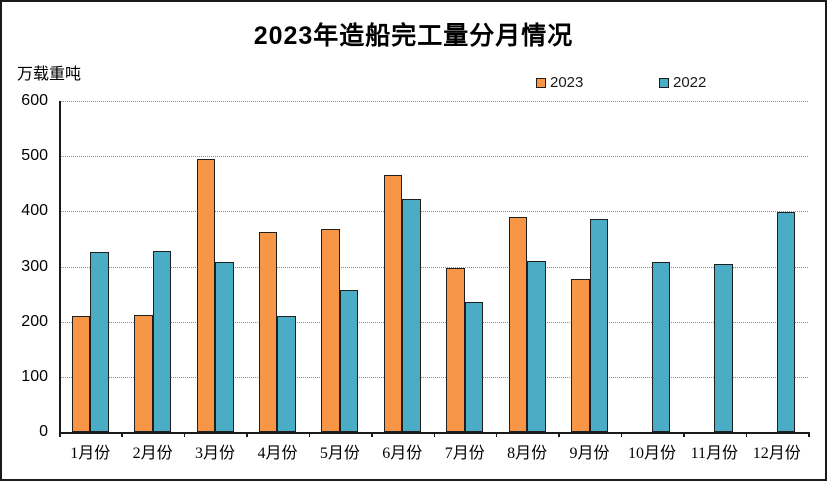  I want to click on bar-2023-8月份, so click(518, 324).